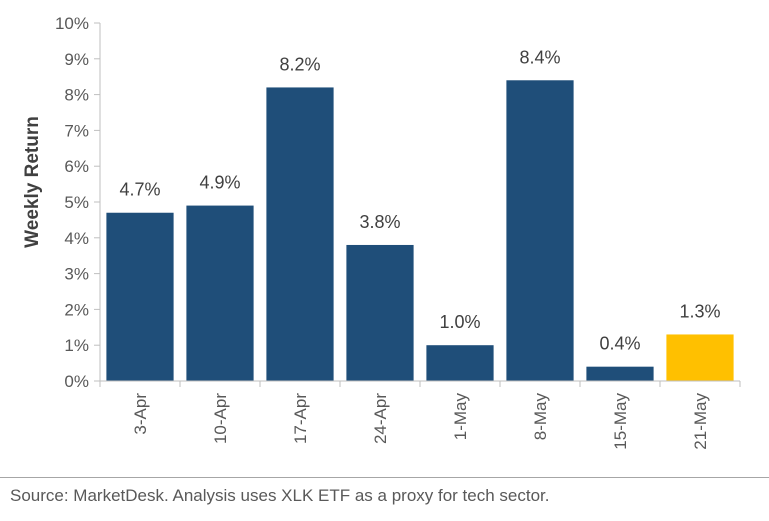 The width and height of the screenshot is (769, 521). I want to click on y-tick-label: 0%, so click(76, 381).